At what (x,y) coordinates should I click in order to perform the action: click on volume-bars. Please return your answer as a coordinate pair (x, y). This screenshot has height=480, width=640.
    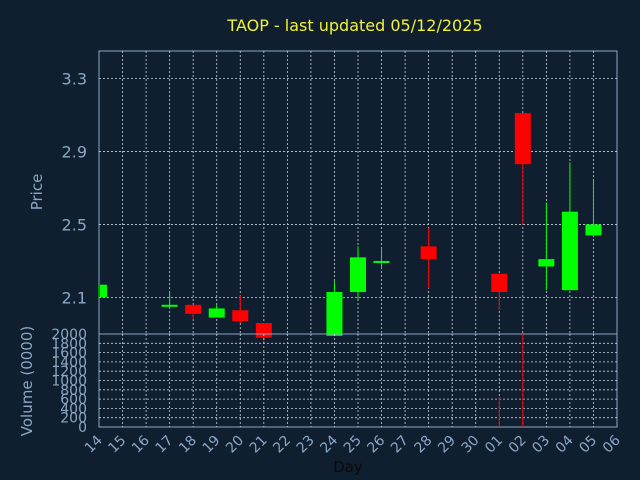
    Looking at the image, I should click on (511, 380).